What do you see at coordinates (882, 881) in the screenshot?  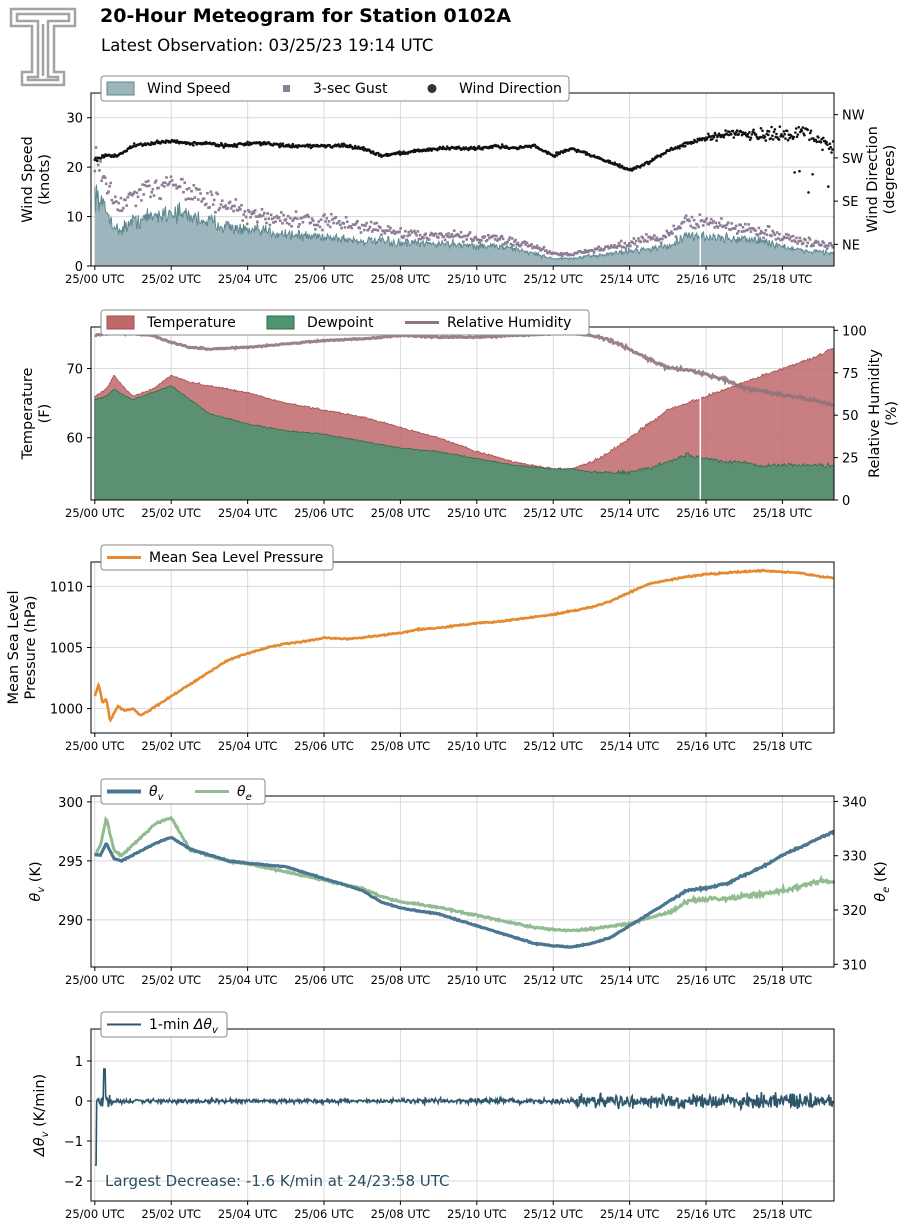 I see `y2-axis-label: θe (K)` at bounding box center [882, 881].